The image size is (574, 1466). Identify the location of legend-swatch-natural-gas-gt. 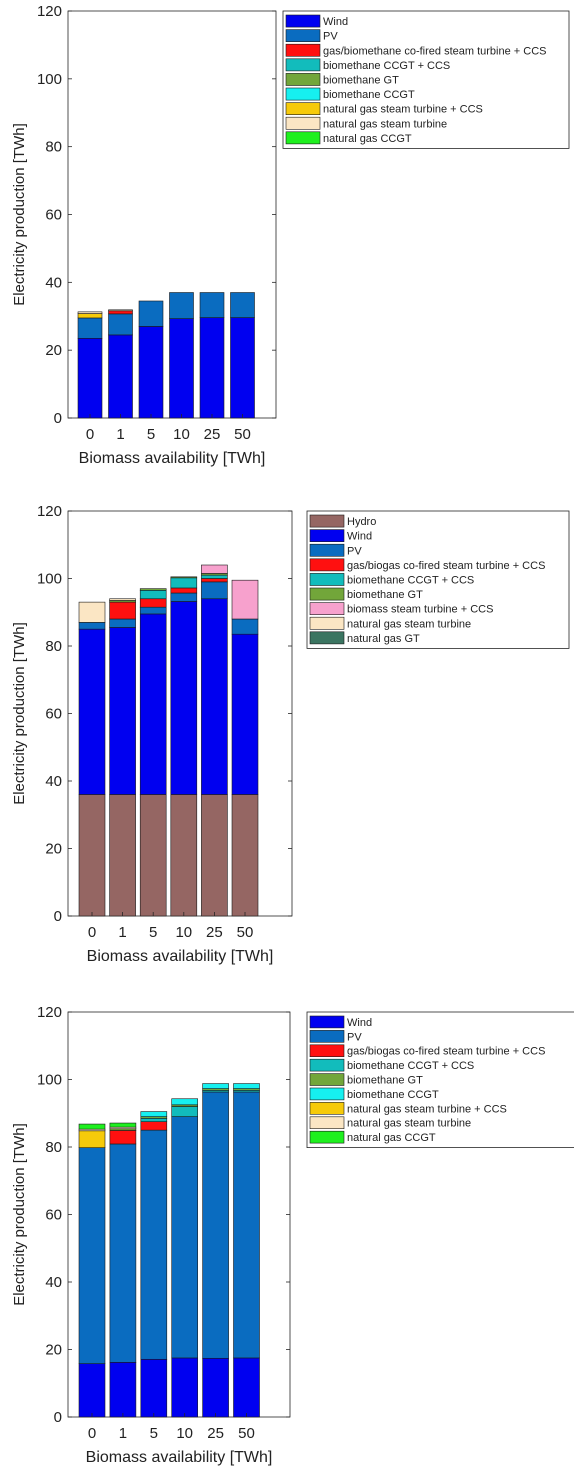
(327, 638).